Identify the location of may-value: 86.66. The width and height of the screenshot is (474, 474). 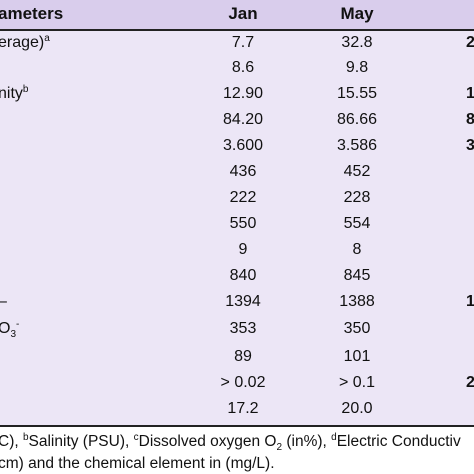
(357, 119).